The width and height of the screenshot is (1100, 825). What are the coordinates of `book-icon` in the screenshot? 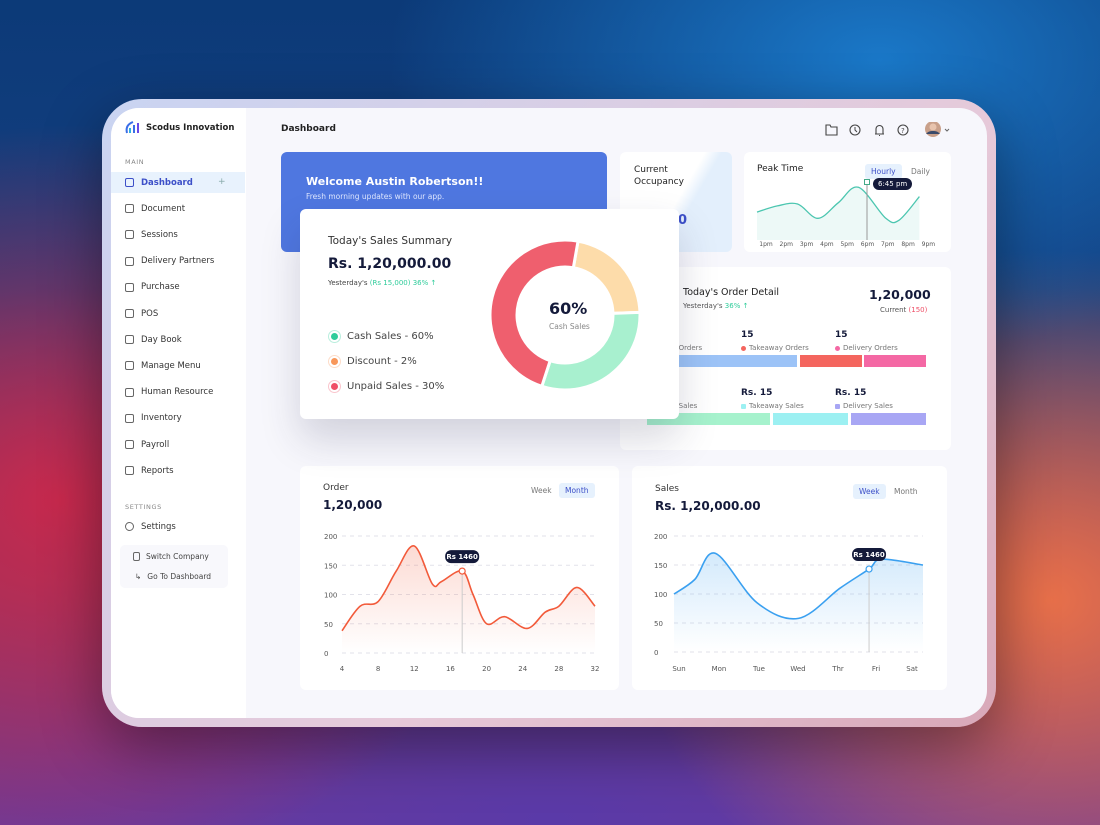 It's located at (129, 340).